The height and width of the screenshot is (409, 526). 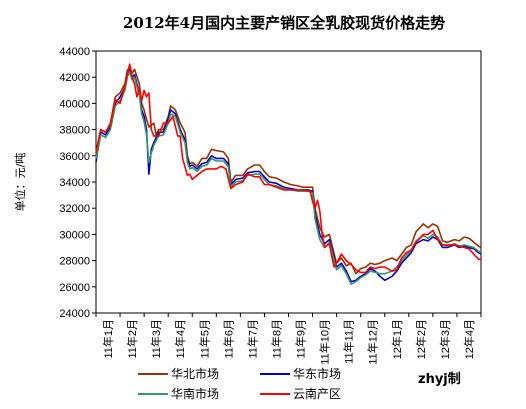 I want to click on x-tick-label: 11年12月, so click(x=373, y=342).